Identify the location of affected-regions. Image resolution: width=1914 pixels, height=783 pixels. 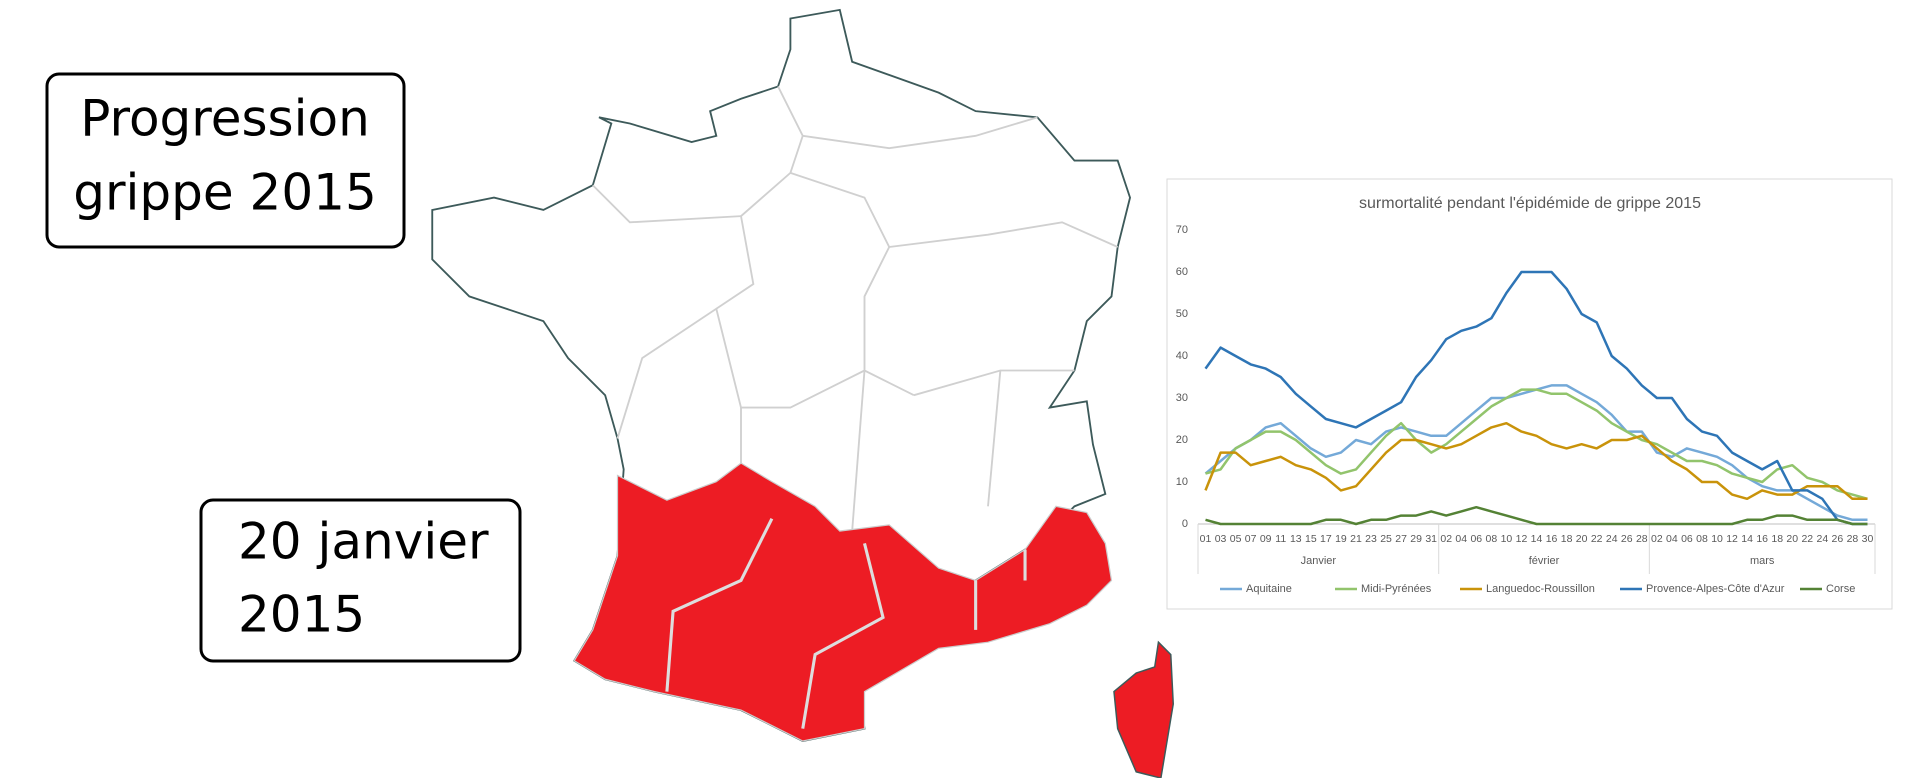
(843, 602).